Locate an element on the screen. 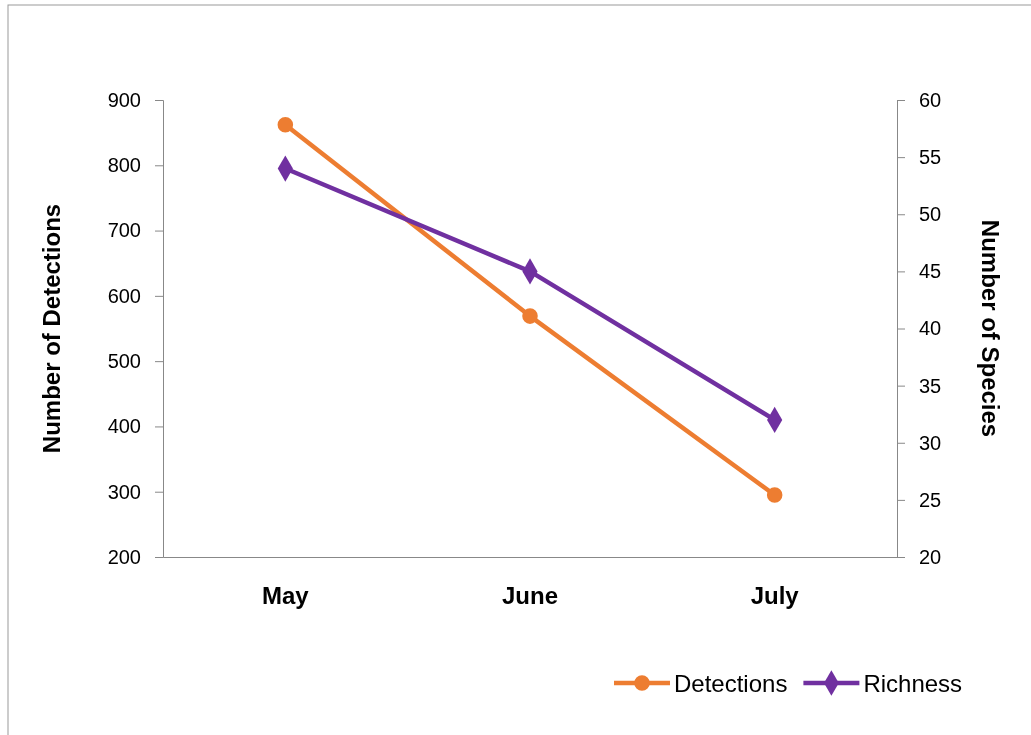 The image size is (1031, 735). y-tick-label: 700 is located at coordinates (124, 230).